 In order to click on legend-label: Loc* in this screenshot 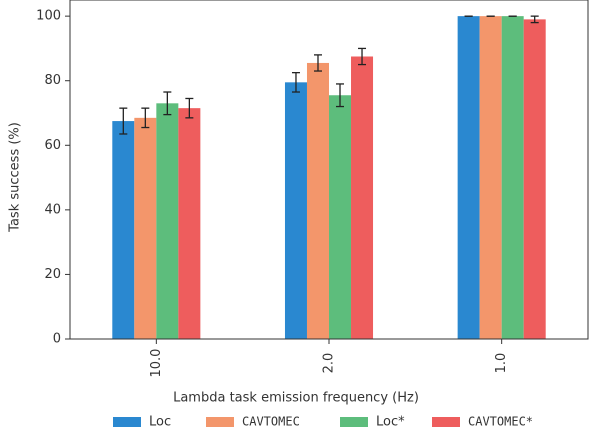, I will do `click(390, 422)`.